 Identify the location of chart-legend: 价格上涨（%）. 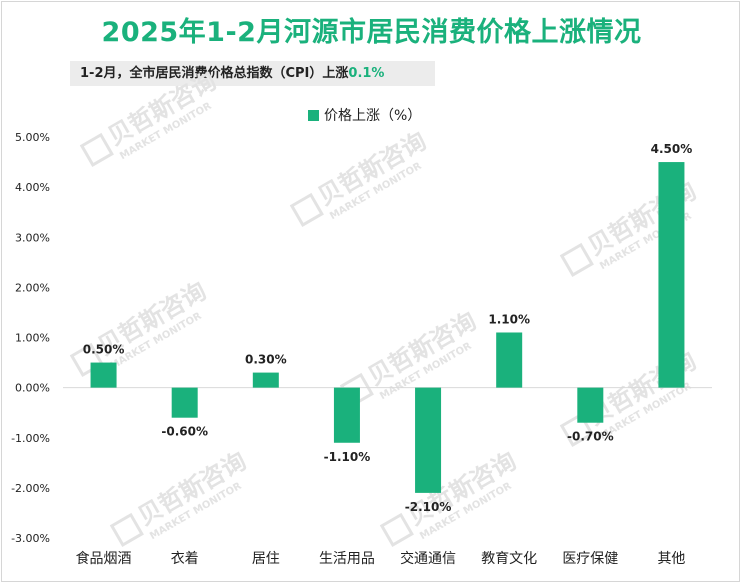
(364, 115).